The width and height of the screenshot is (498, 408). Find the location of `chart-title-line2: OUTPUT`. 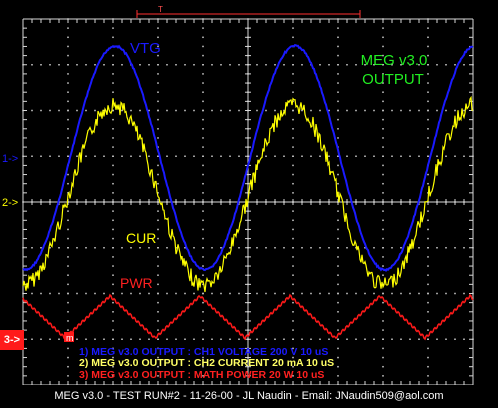

chart-title-line2: OUTPUT is located at coordinates (393, 79).